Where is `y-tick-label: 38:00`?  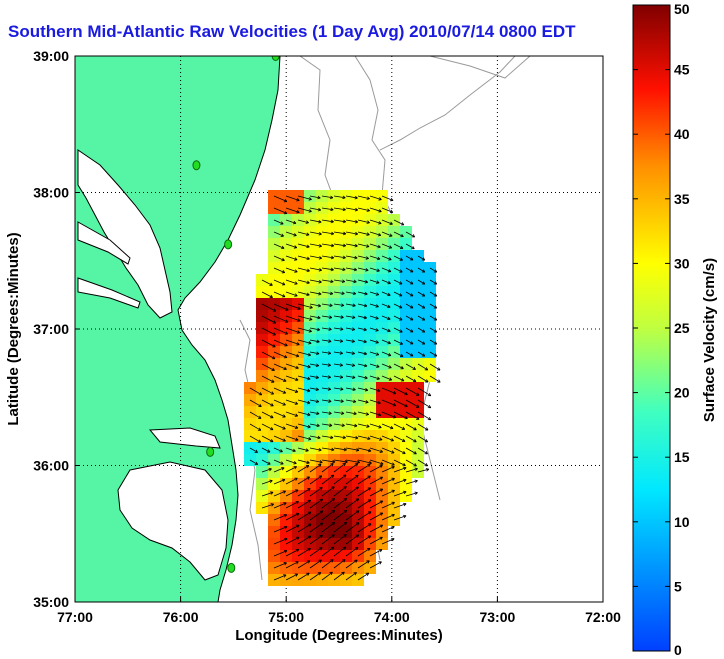 y-tick-label: 38:00 is located at coordinates (51, 193).